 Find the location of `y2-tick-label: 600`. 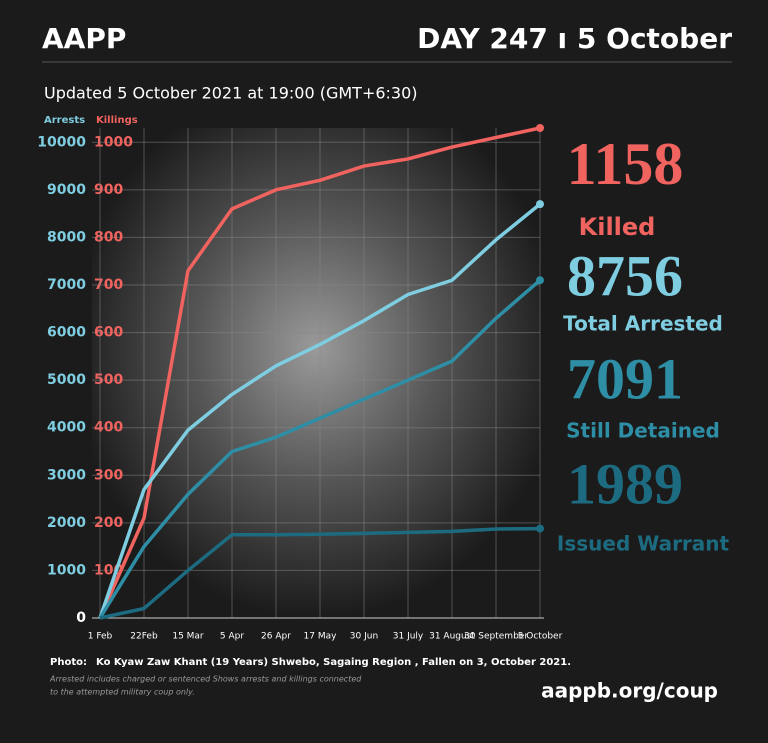

y2-tick-label: 600 is located at coordinates (108, 333).